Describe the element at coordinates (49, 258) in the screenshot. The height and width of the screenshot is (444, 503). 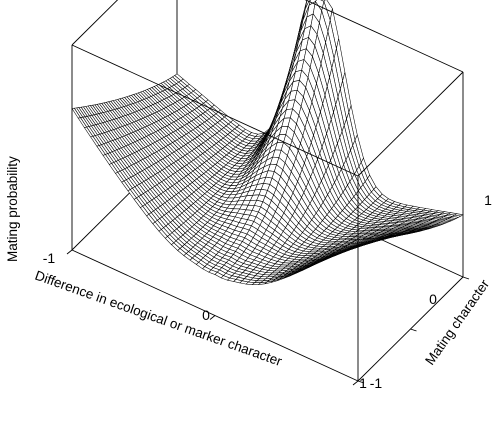
I see `x-tick-label-neg1: -1` at that location.